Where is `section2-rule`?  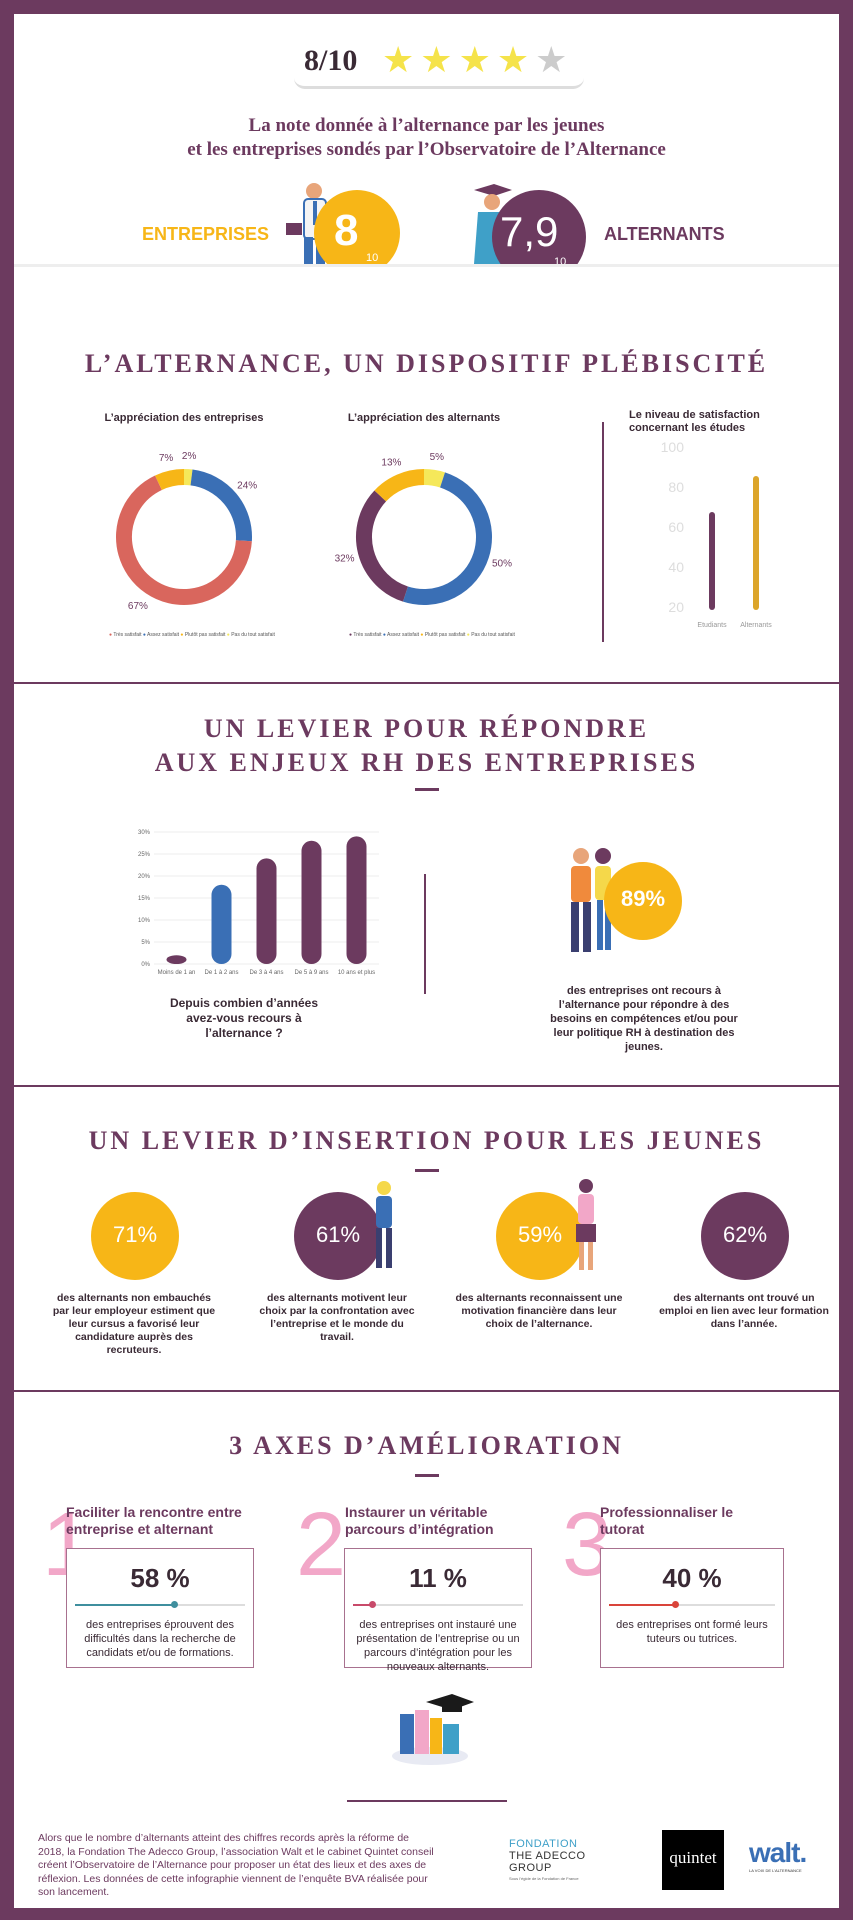
section2-rule is located at coordinates (426, 789).